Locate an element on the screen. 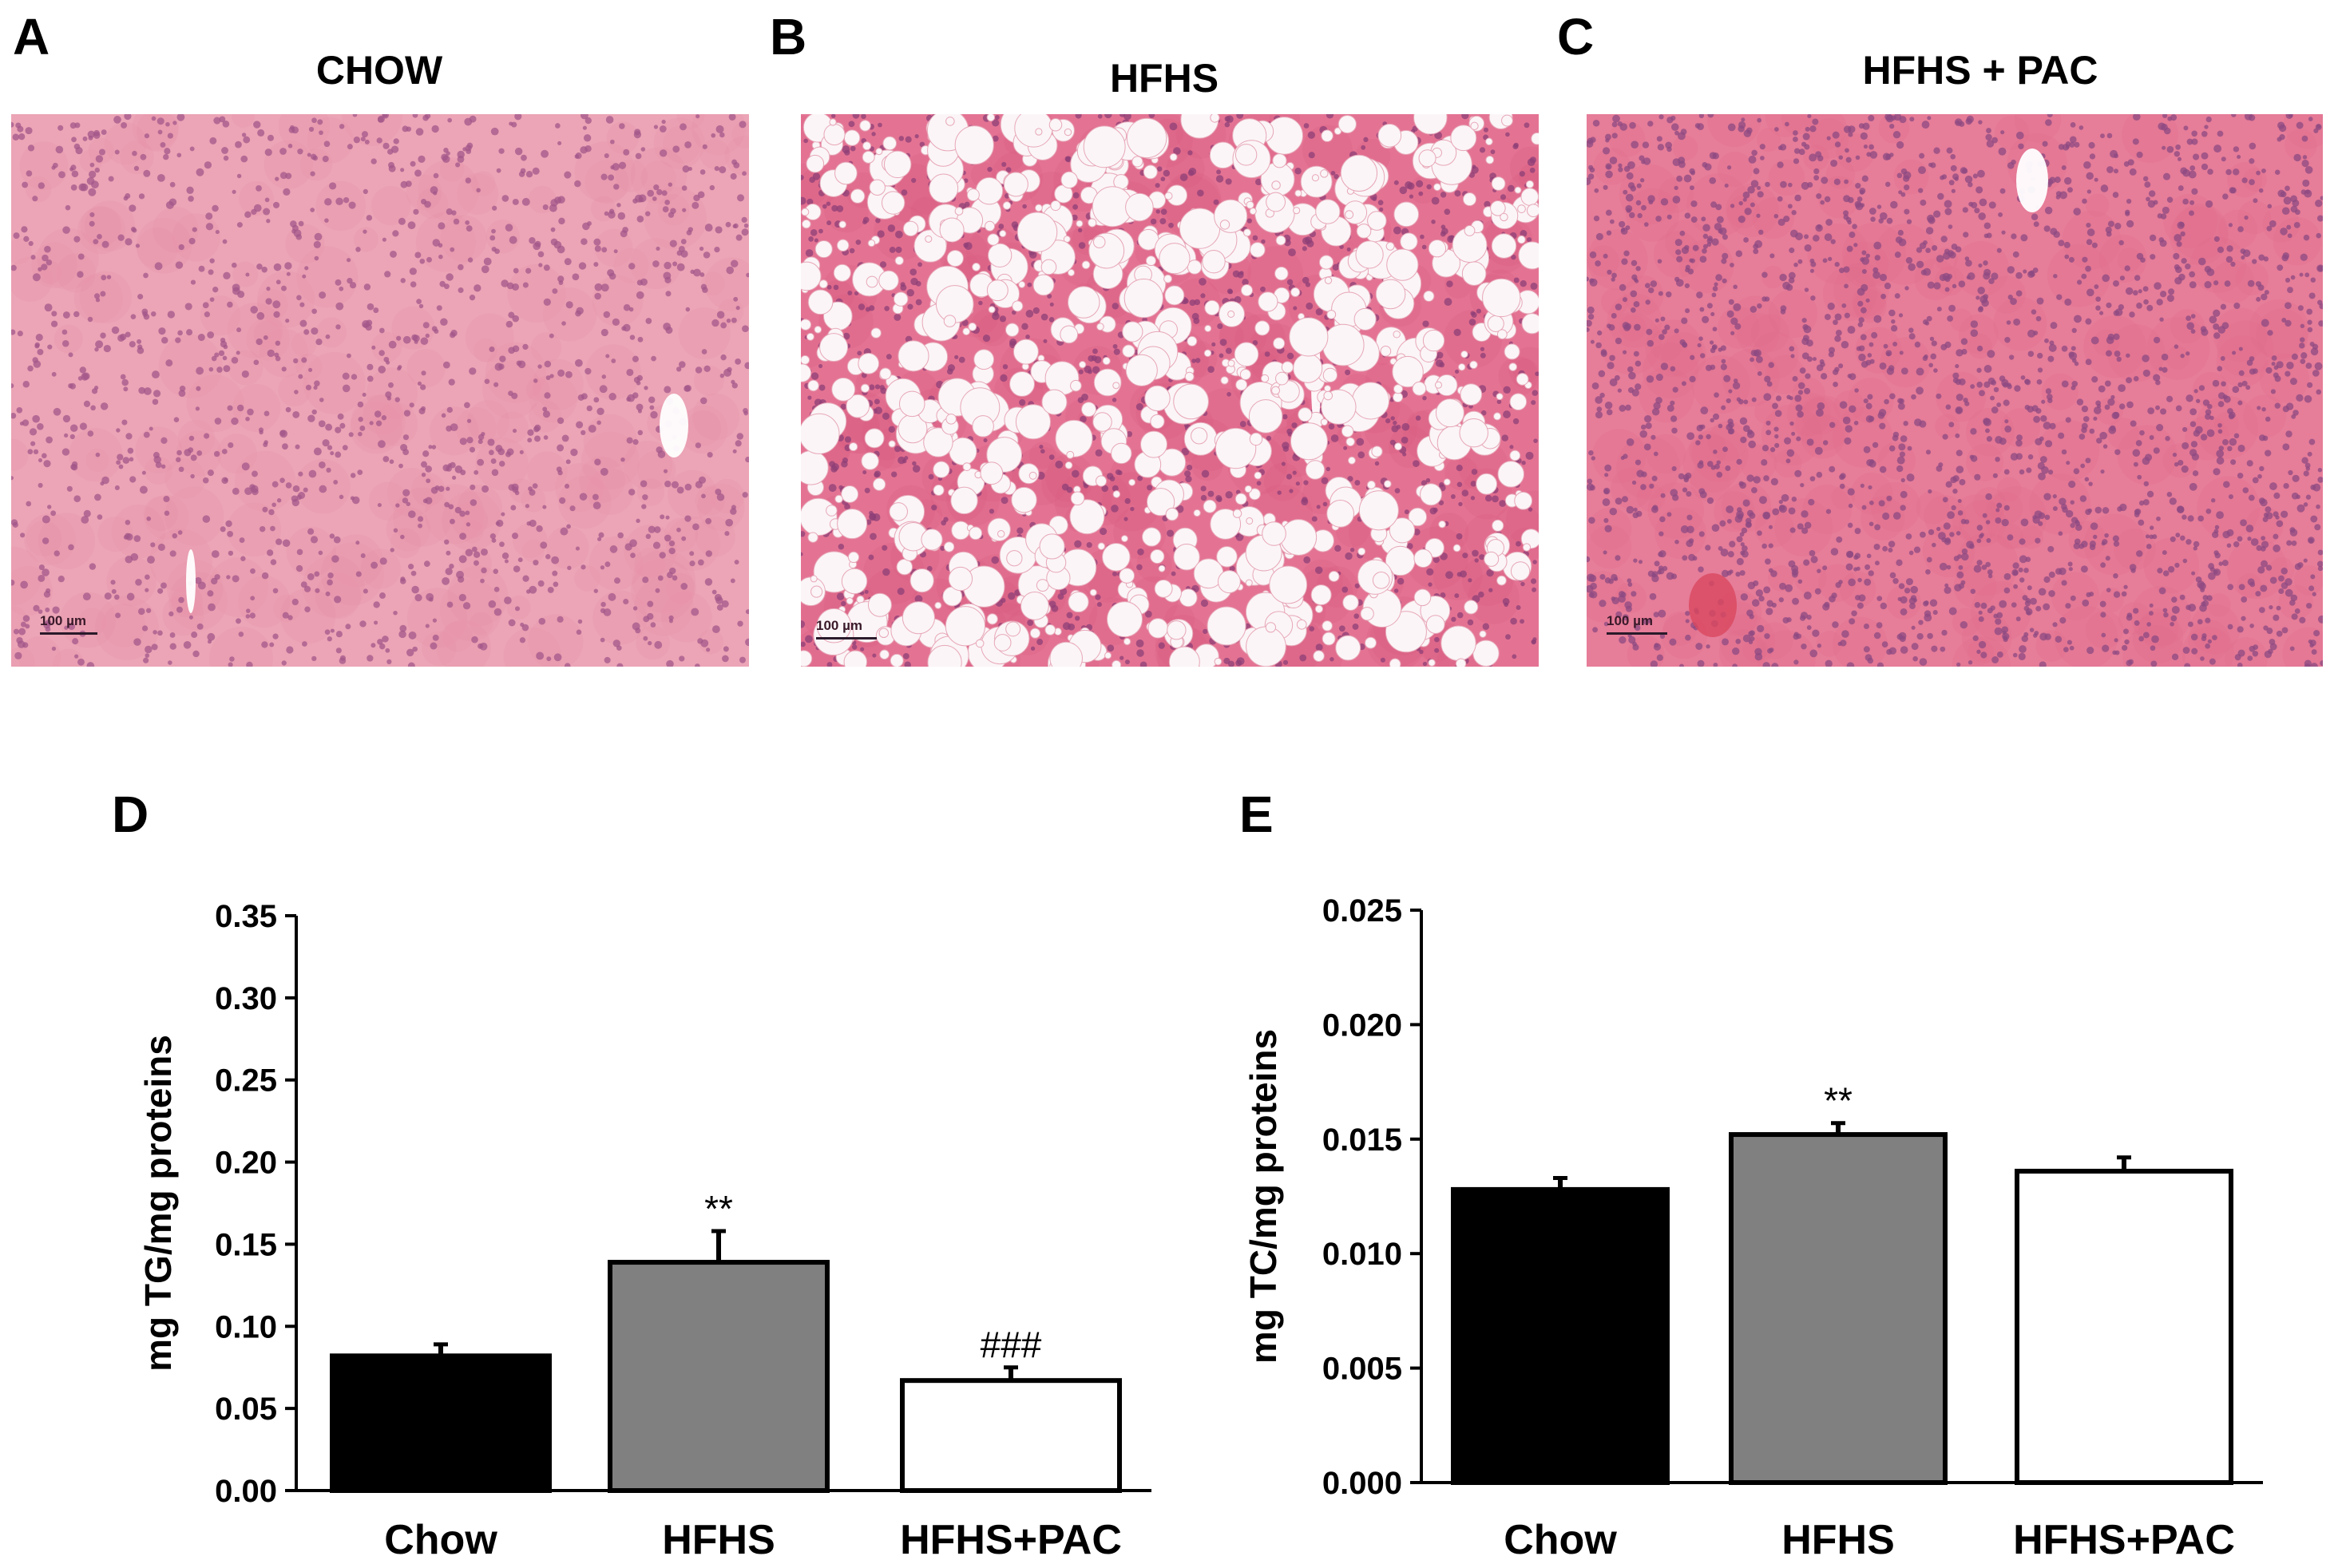  y-tick-label: 0.020 is located at coordinates (1362, 1026).